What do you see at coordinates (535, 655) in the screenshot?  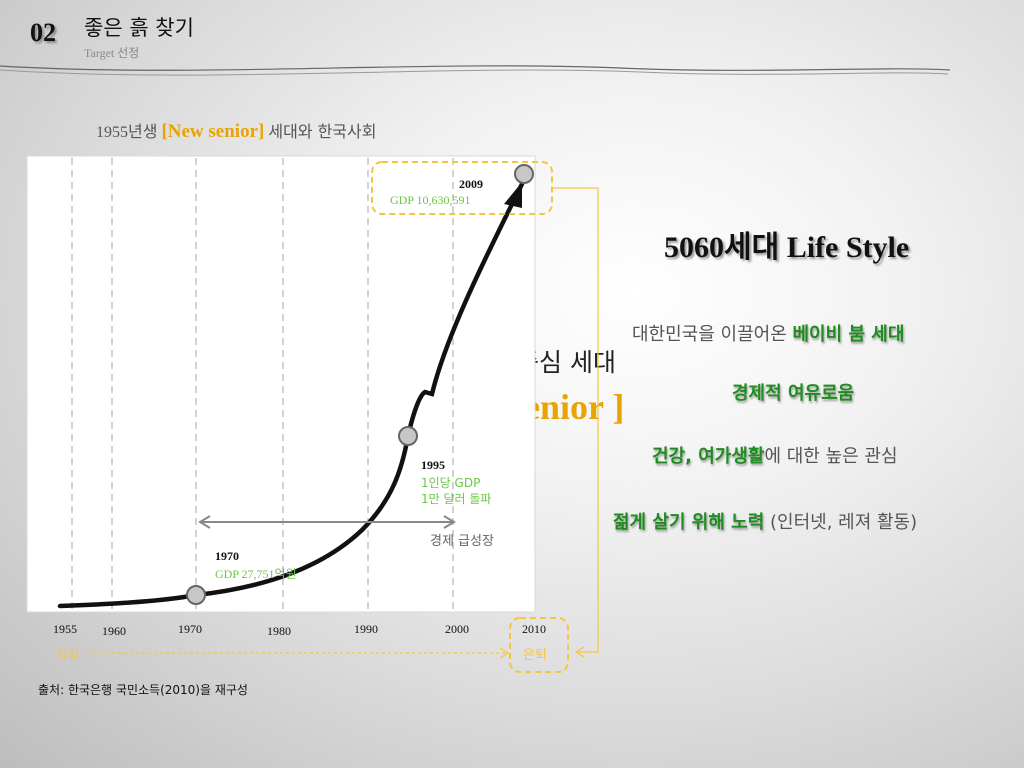 I see `label-retirement: 은퇴` at bounding box center [535, 655].